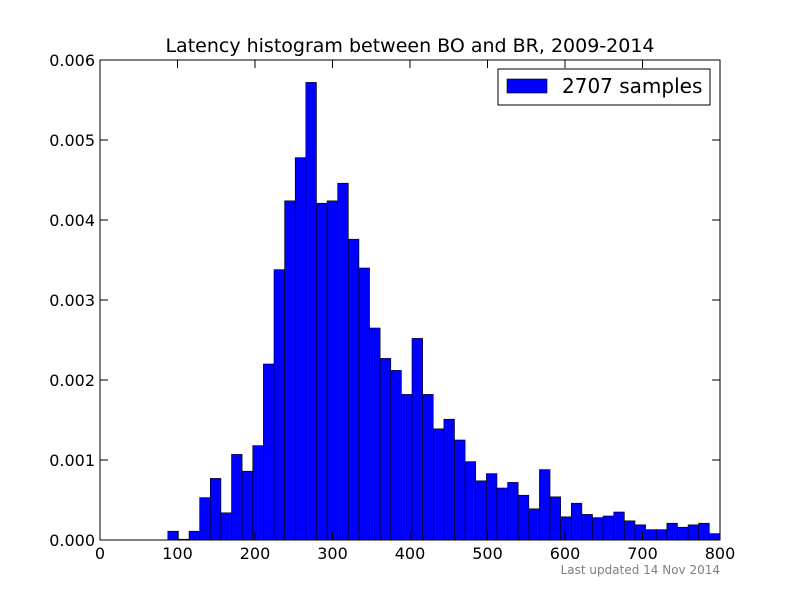 The width and height of the screenshot is (800, 600). Describe the element at coordinates (72, 380) in the screenshot. I see `y-tick-label: 0.002` at that location.